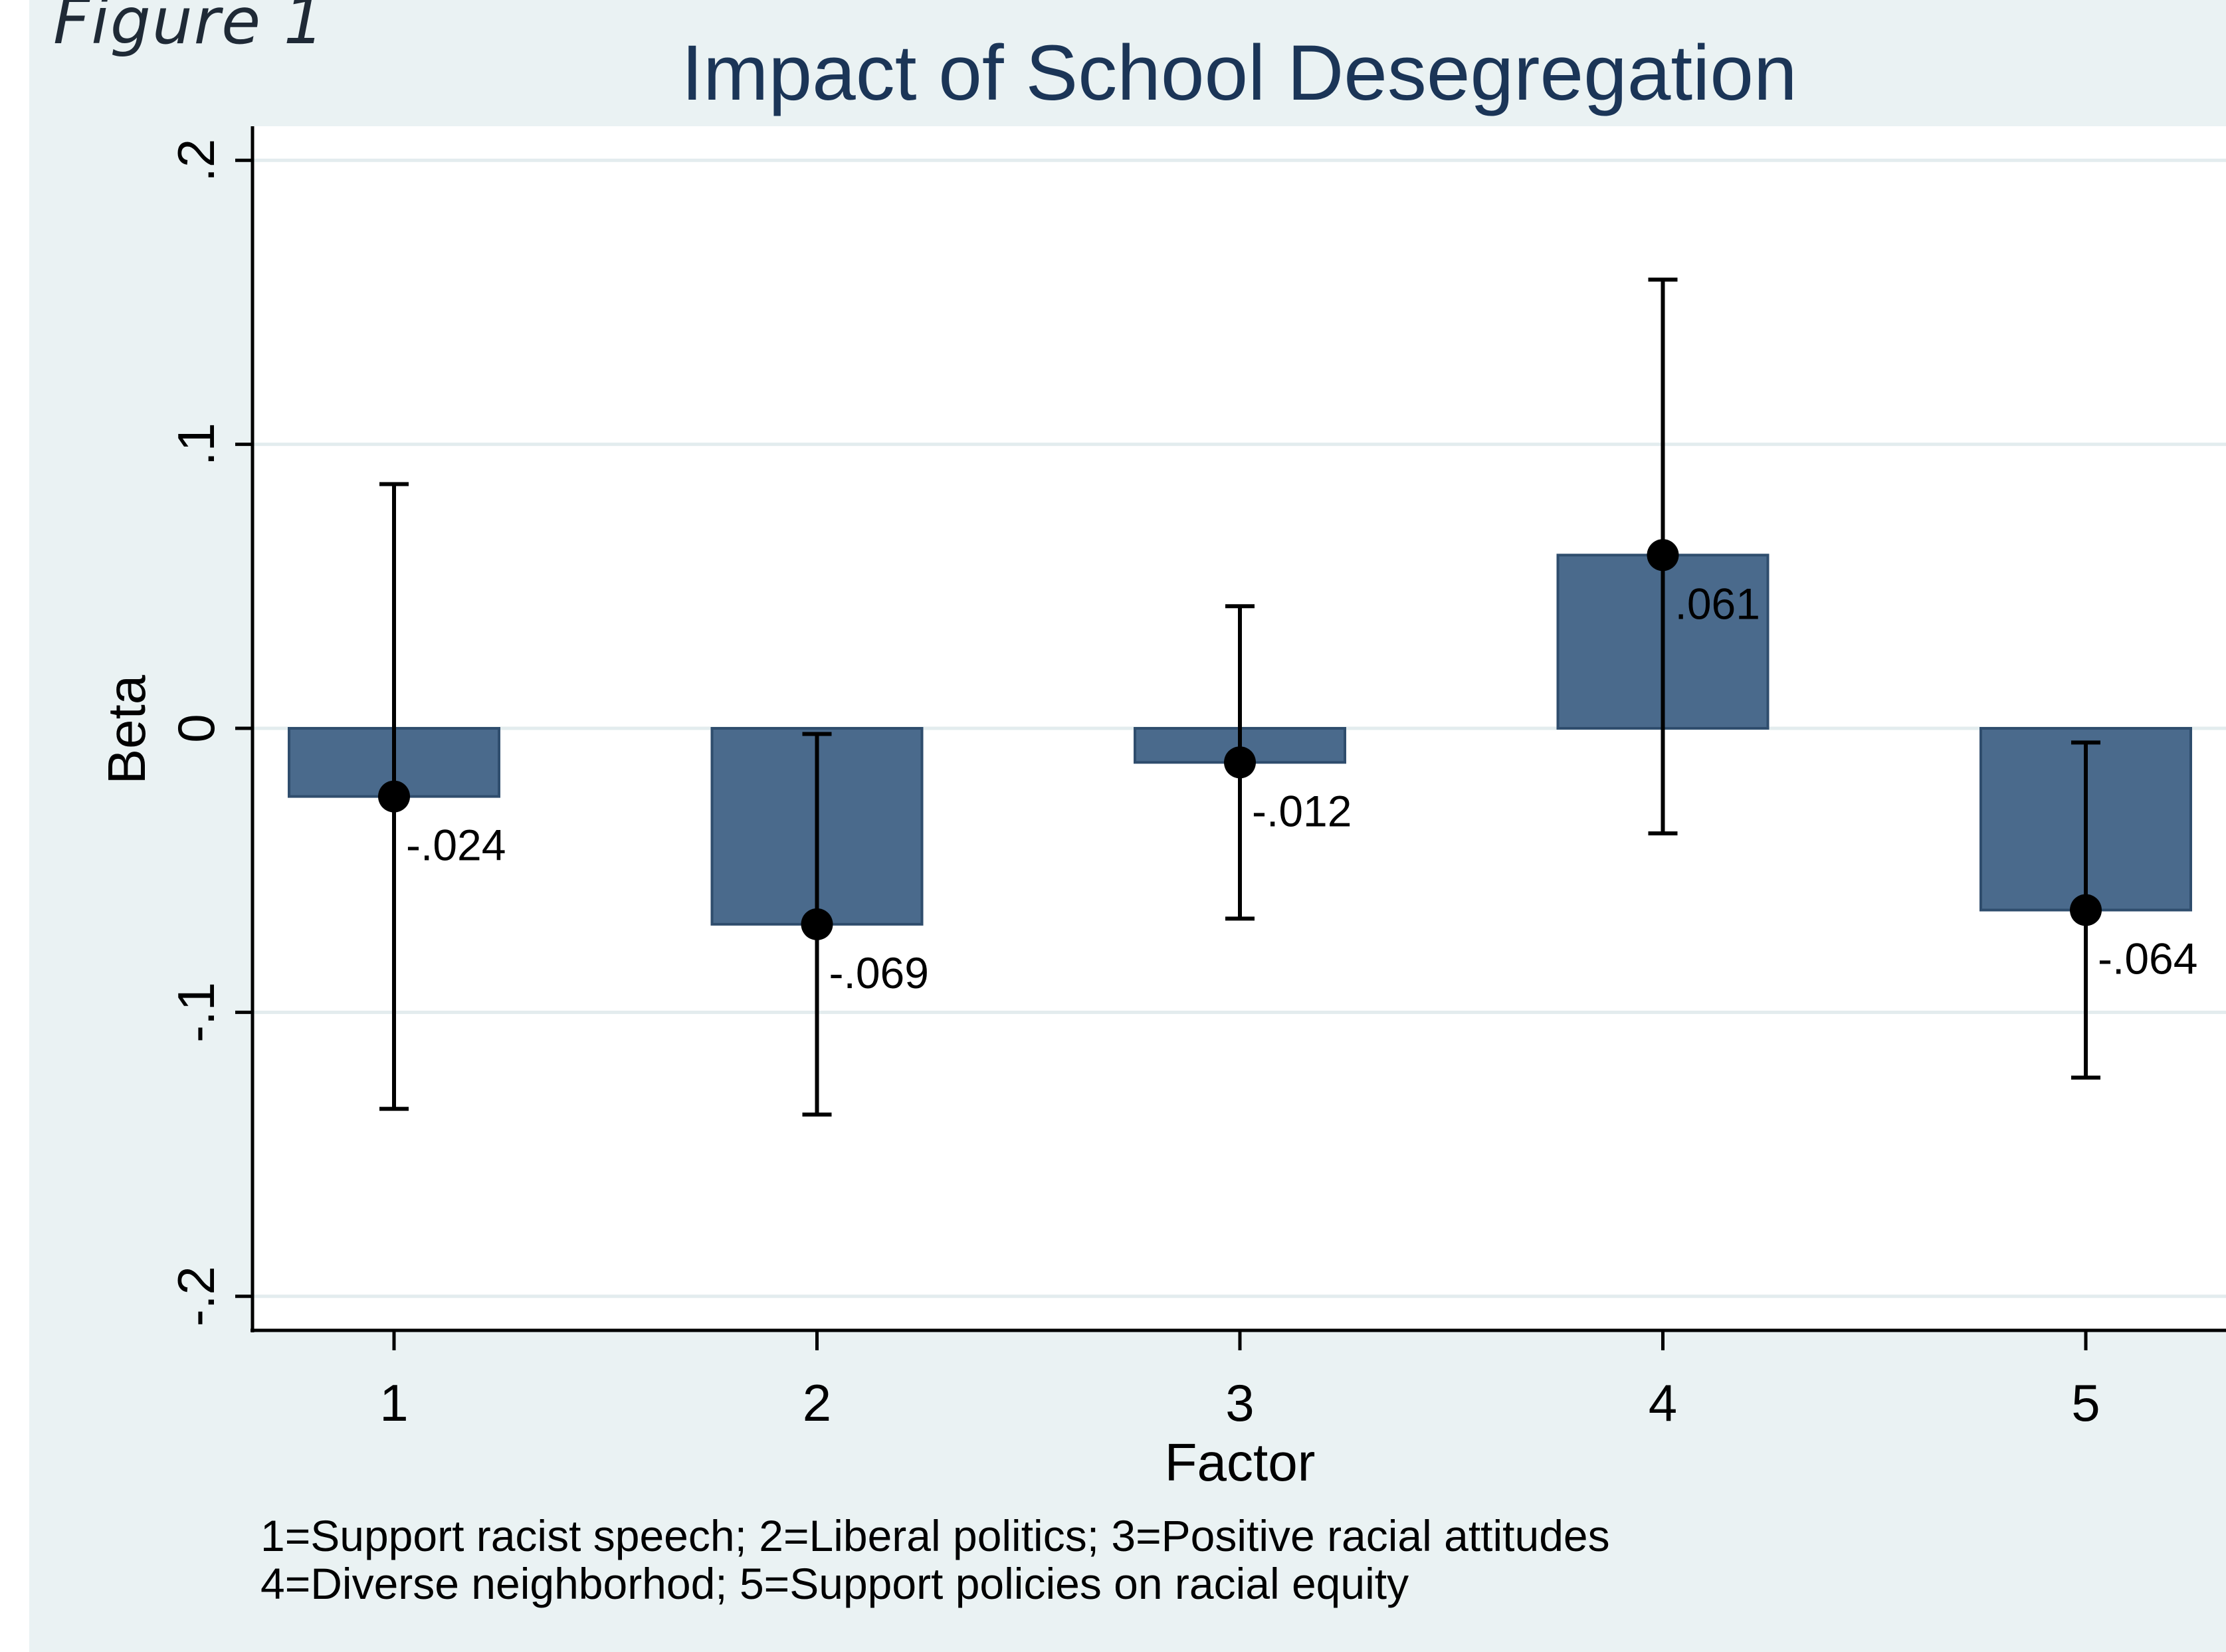 Image resolution: width=2226 pixels, height=1652 pixels. What do you see at coordinates (196, 1296) in the screenshot?
I see `y-tick-label-4: -.2` at bounding box center [196, 1296].